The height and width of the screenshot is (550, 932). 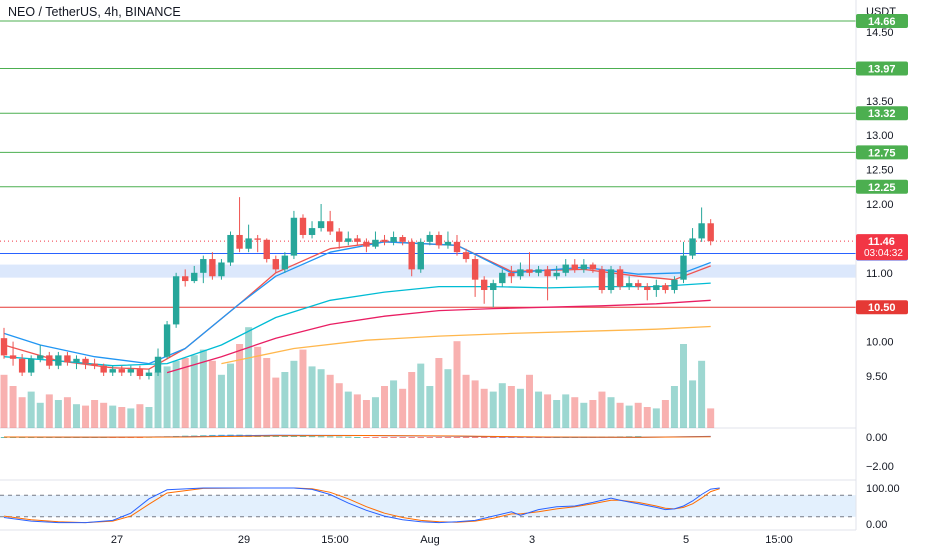 What do you see at coordinates (430, 540) in the screenshot?
I see `x-tick-label: Aug` at bounding box center [430, 540].